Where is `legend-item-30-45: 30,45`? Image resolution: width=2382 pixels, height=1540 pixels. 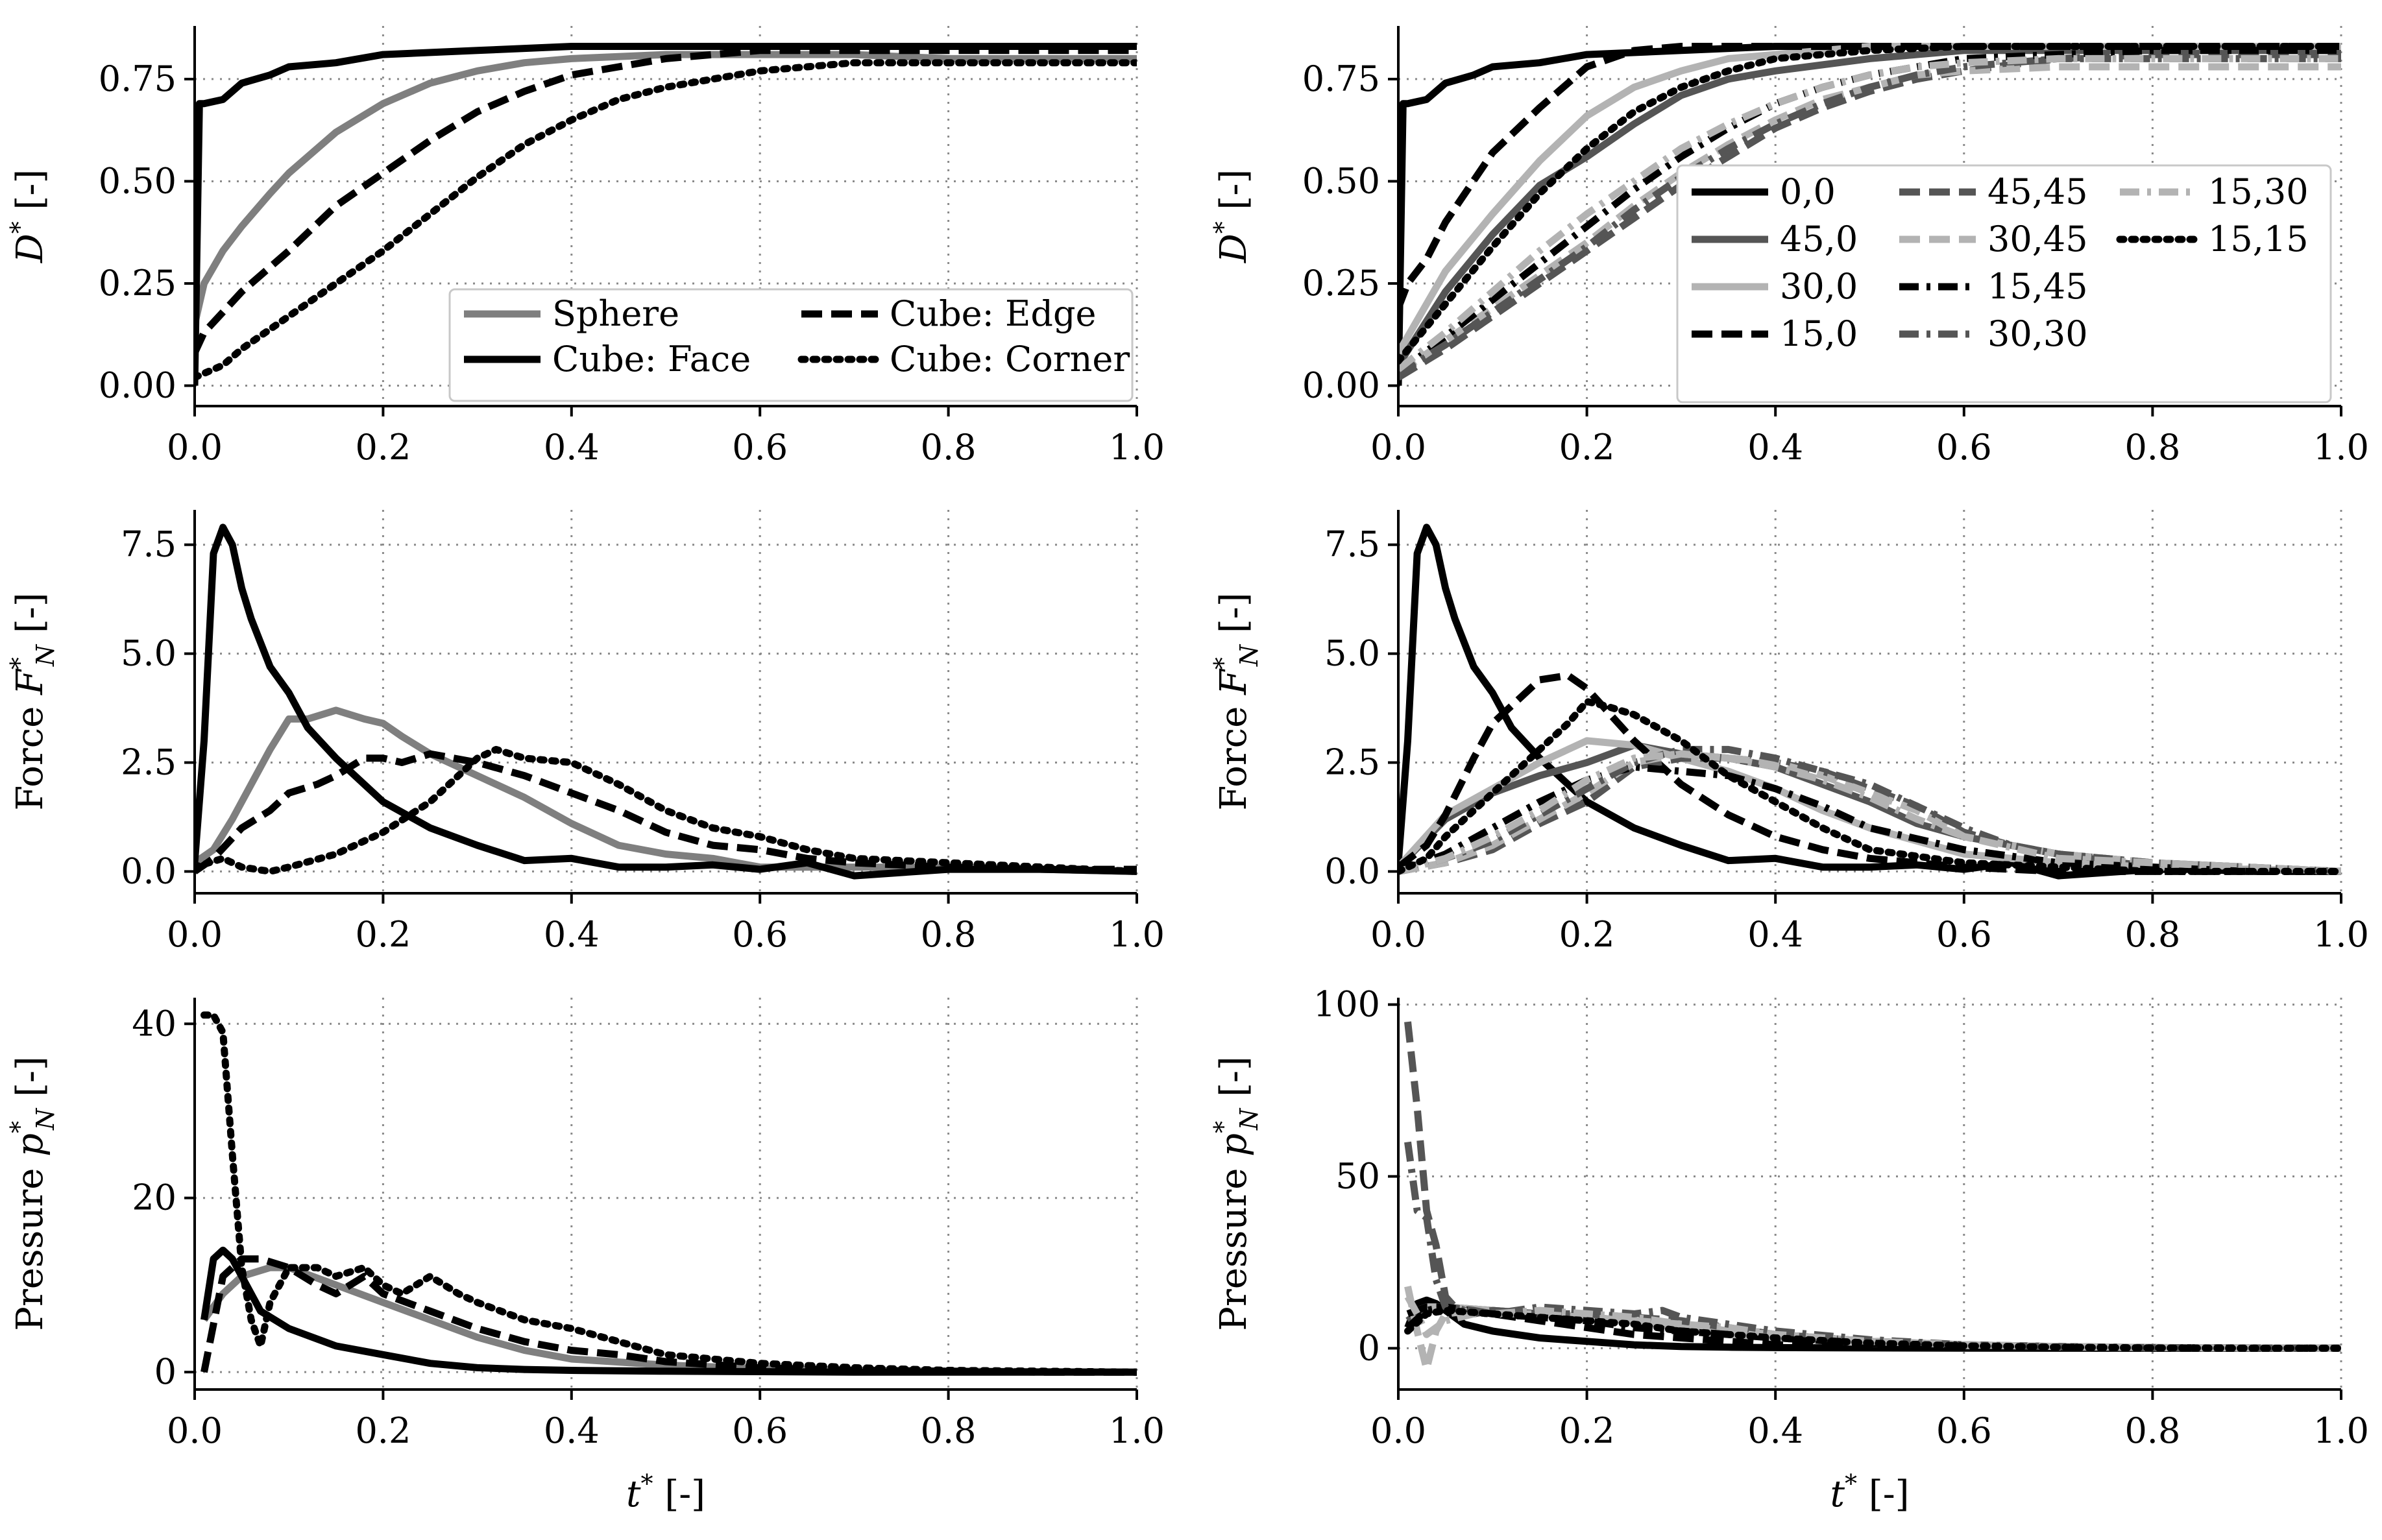 legend-item-30-45: 30,45 is located at coordinates (1994, 239).